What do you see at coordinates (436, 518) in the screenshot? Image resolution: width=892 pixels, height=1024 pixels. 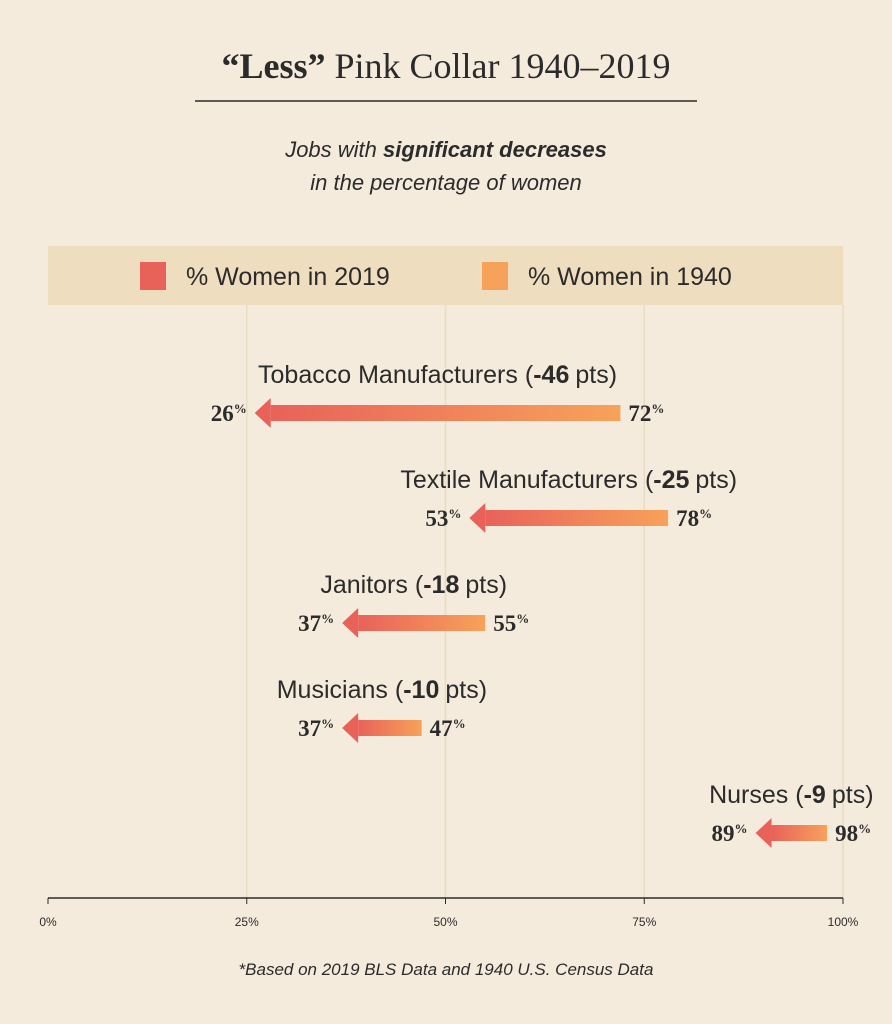 I see `value-number: 53` at bounding box center [436, 518].